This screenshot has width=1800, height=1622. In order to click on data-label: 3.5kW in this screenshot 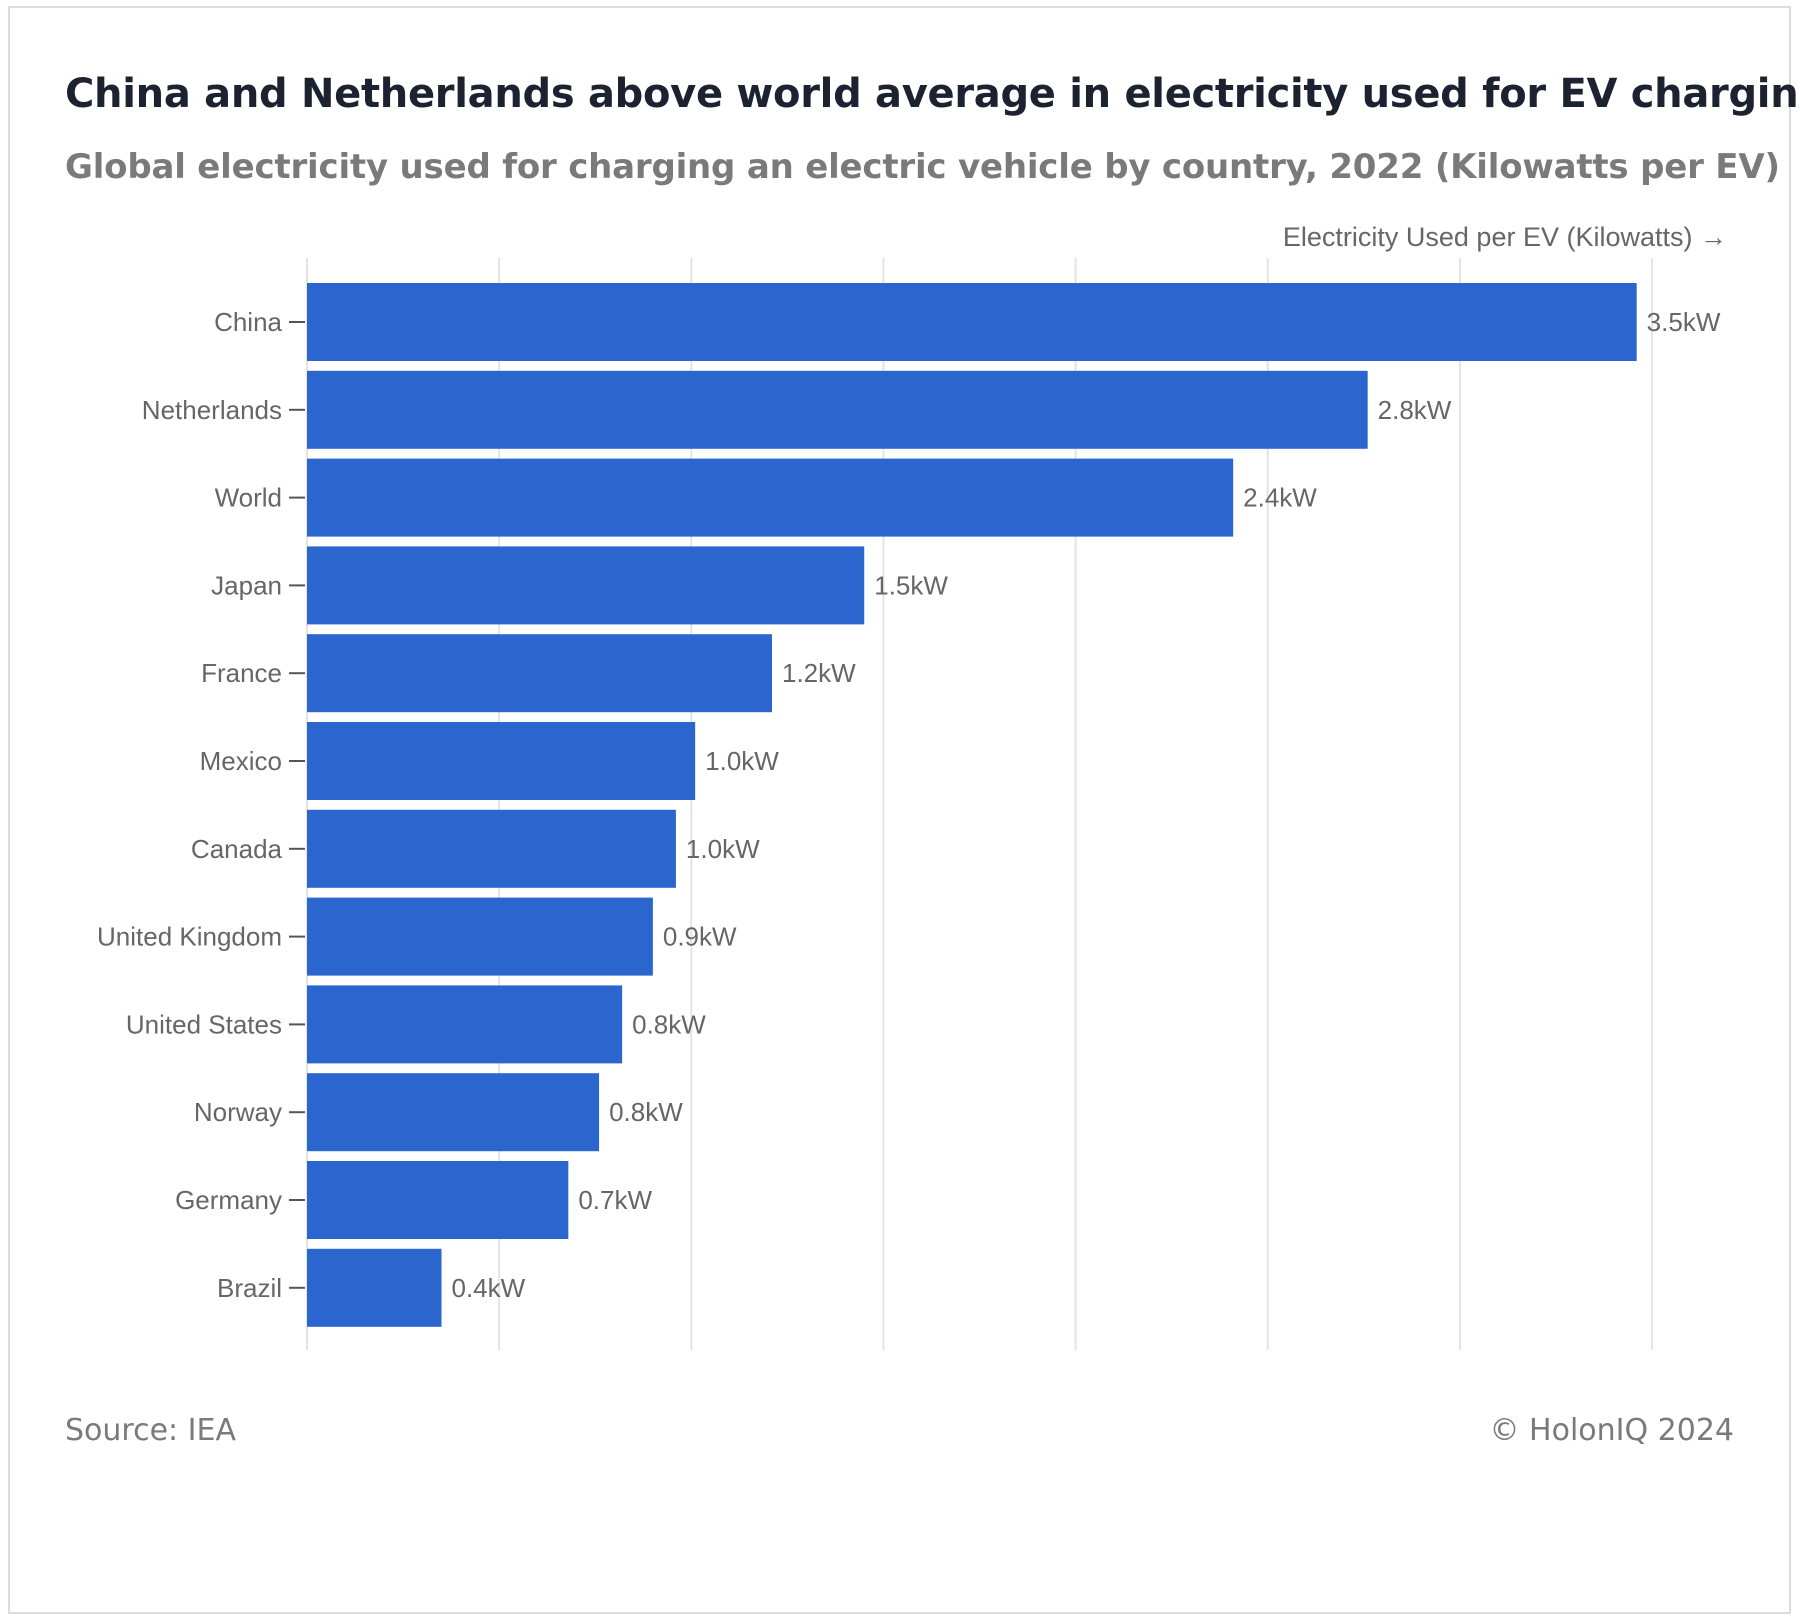, I will do `click(1684, 322)`.